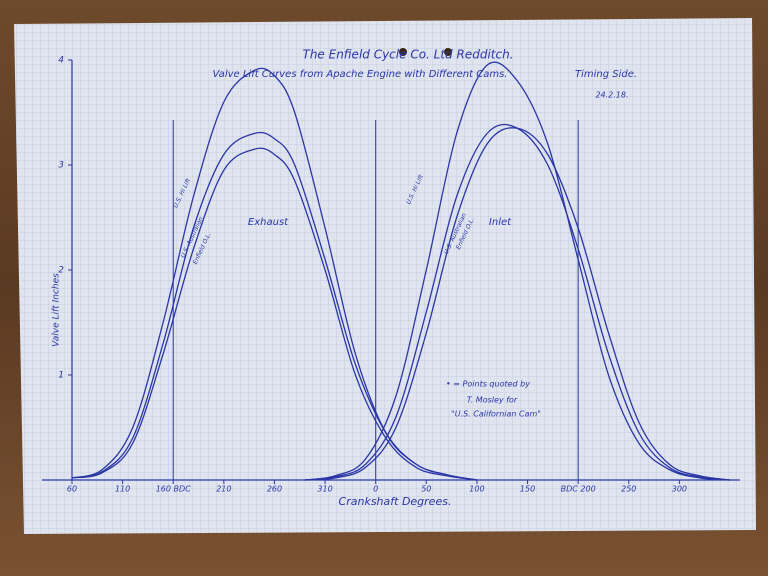 This screenshot has height=576, width=768. What do you see at coordinates (496, 414) in the screenshot?
I see `annotation: "U.S. Californian Cam"` at bounding box center [496, 414].